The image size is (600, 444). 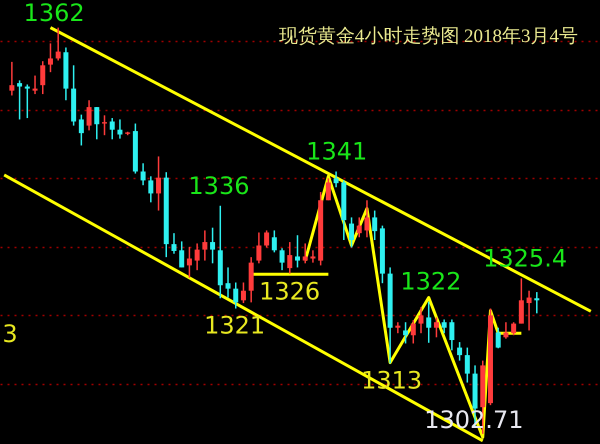 I want to click on annotation: 1362, so click(x=54, y=13).